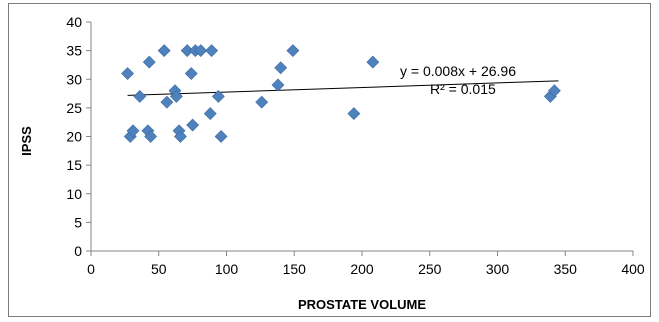  What do you see at coordinates (74, 108) in the screenshot?
I see `y-tick-label: 25` at bounding box center [74, 108].